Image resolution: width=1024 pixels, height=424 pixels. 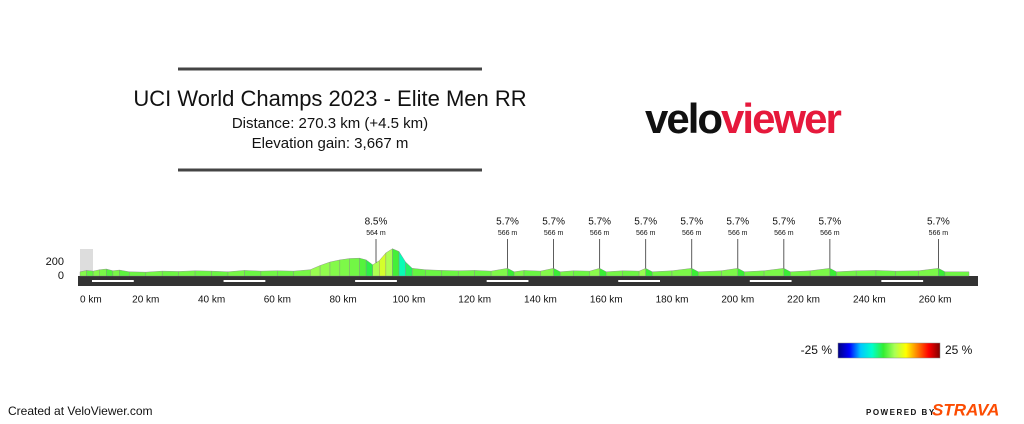 What do you see at coordinates (606, 300) in the screenshot?
I see `x-tick-label: 160 km` at bounding box center [606, 300].